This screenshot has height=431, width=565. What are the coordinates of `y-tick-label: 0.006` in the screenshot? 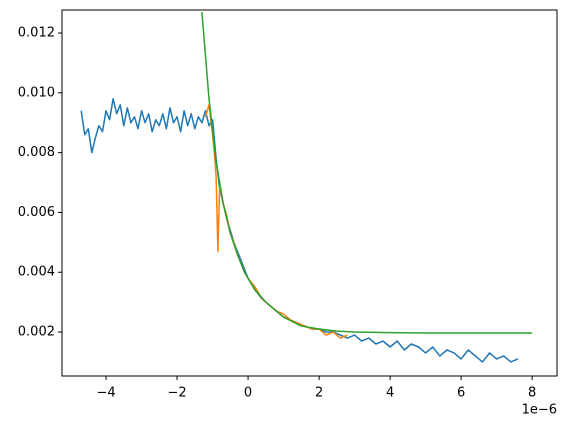 It's located at (36, 212).